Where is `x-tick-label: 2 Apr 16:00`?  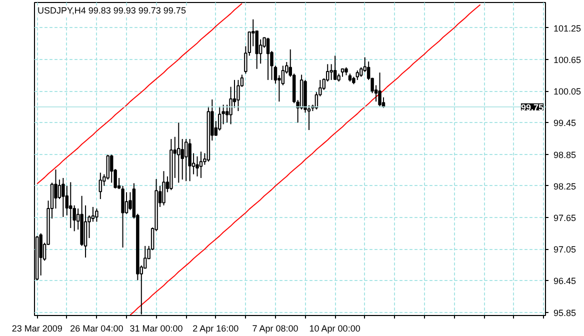 x-tick-label: 2 Apr 16:00 is located at coordinates (215, 329).